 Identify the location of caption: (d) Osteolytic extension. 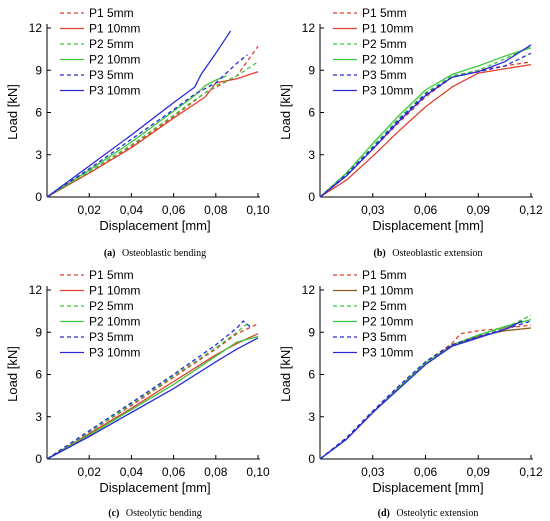
(428, 513).